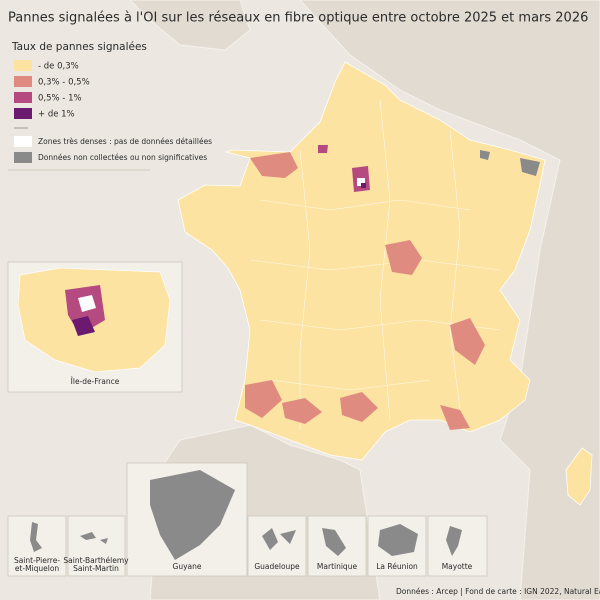  Describe the element at coordinates (397, 566) in the screenshot. I see `inset-label: La Réunion` at that location.